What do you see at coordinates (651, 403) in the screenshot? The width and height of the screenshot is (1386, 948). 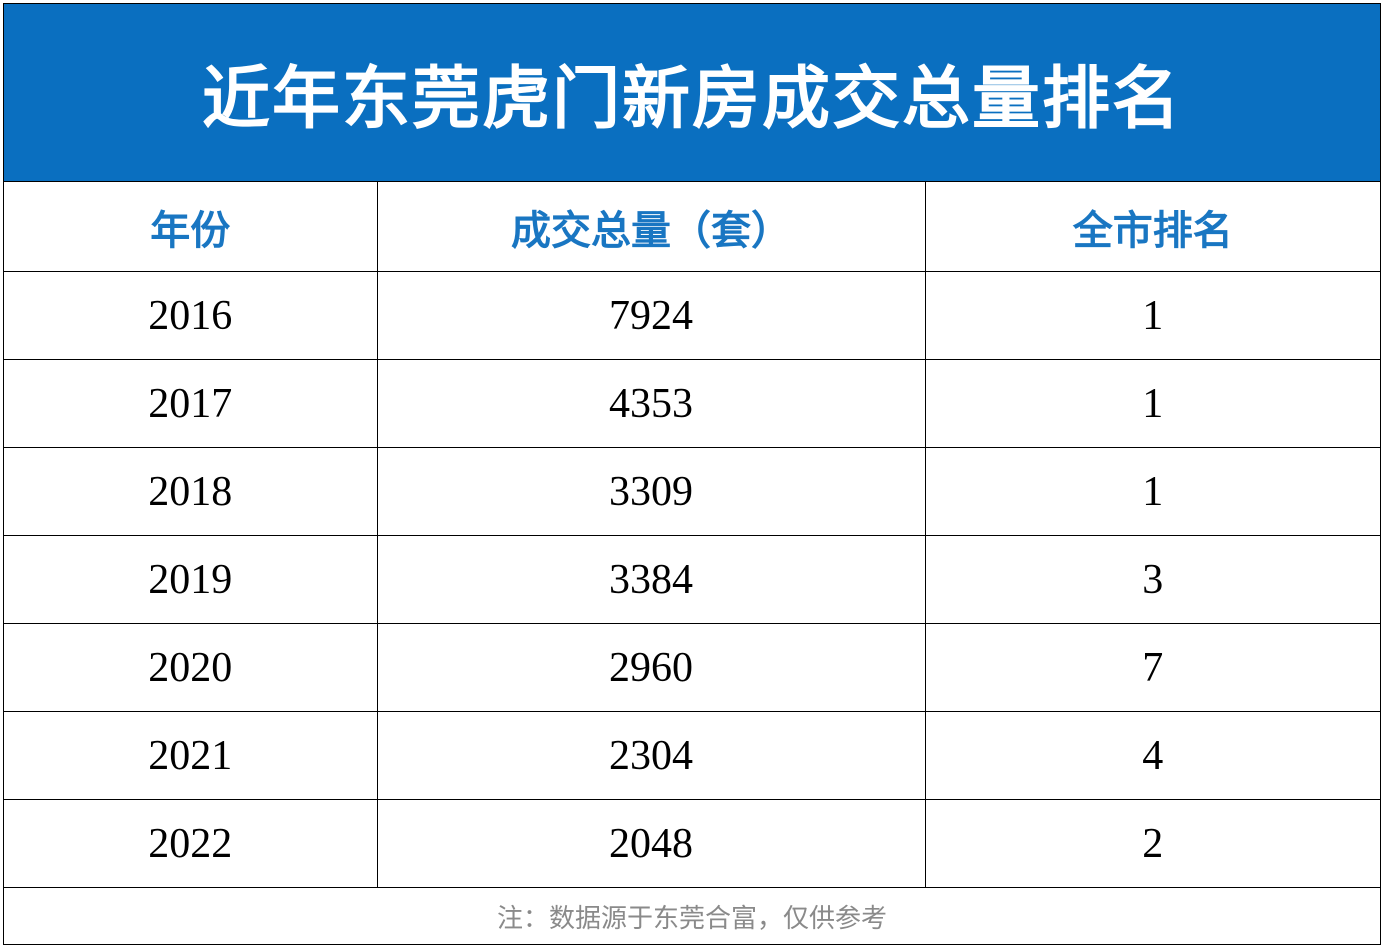 I see `cell-total: 4353` at bounding box center [651, 403].